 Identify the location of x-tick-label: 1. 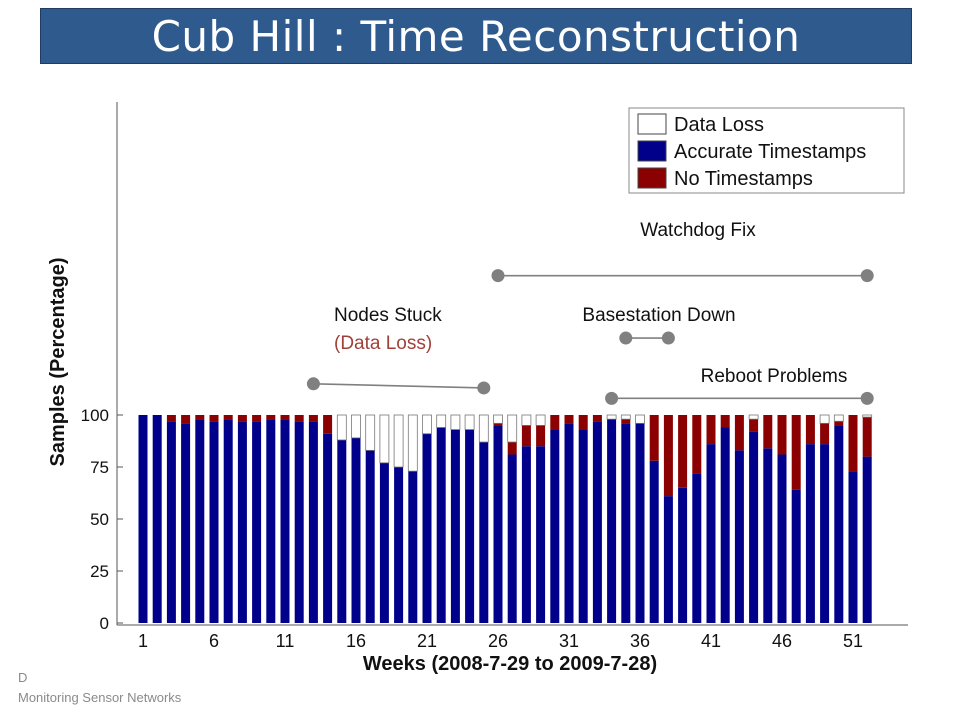
(143, 641).